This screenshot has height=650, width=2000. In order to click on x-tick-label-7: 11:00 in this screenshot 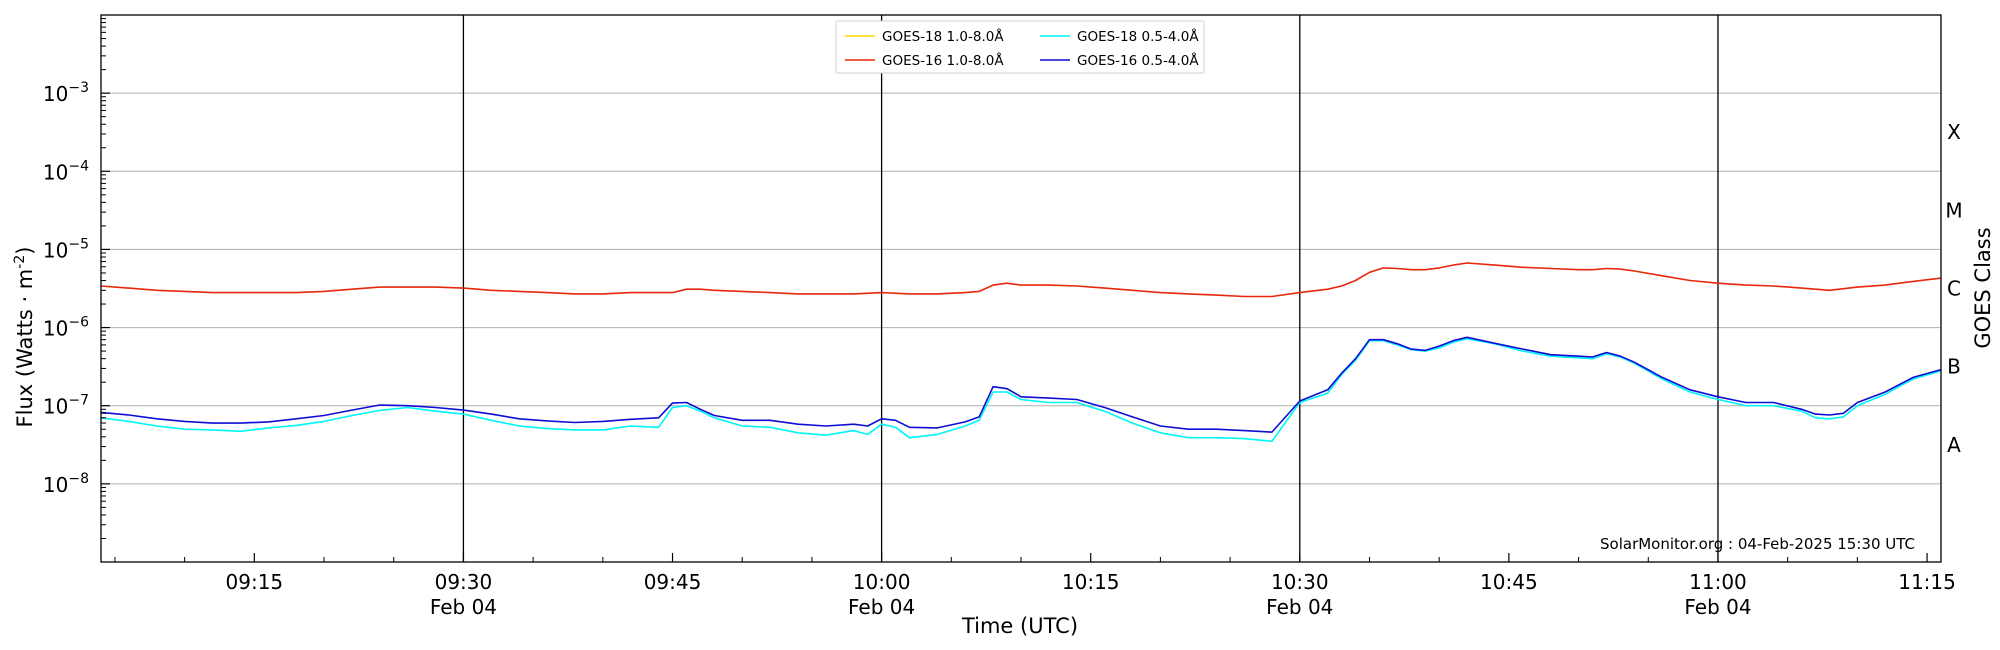, I will do `click(1718, 582)`.